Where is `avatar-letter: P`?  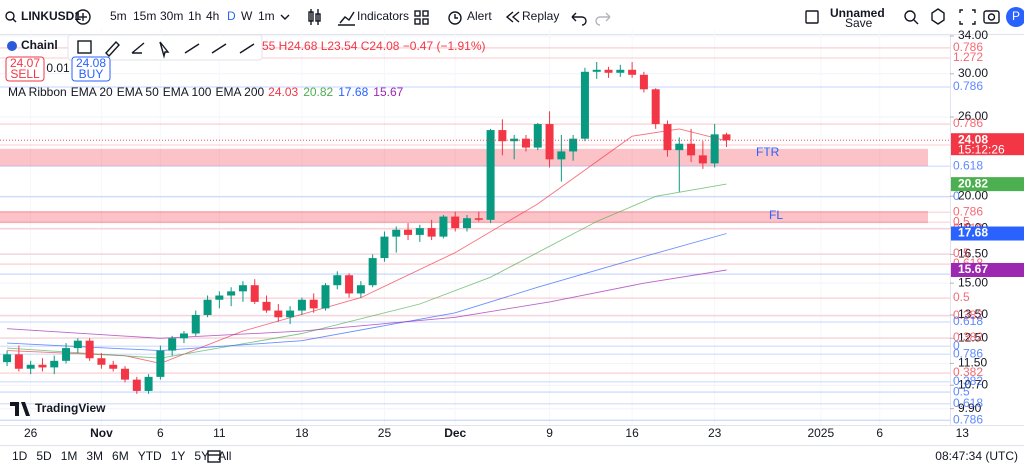 avatar-letter: P is located at coordinates (1016, 16).